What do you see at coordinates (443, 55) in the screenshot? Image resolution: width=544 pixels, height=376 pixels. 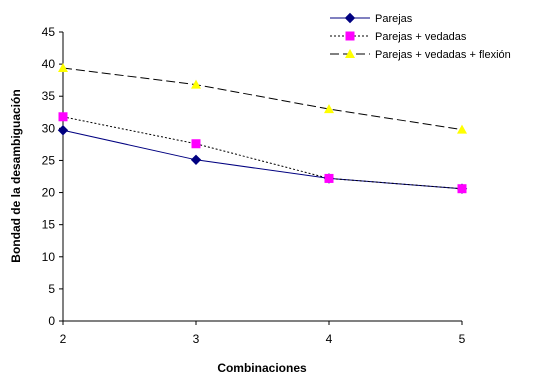 I see `legend-label: Parejas + vedadas + flexión` at bounding box center [443, 55].